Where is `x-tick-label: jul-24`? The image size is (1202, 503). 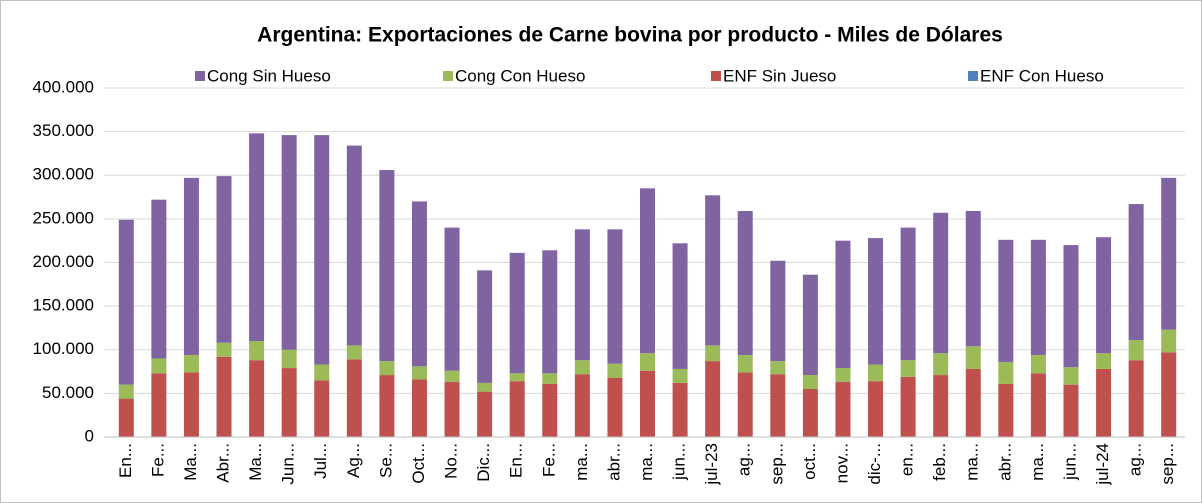
x-tick-label: jul-24 is located at coordinates (1102, 464).